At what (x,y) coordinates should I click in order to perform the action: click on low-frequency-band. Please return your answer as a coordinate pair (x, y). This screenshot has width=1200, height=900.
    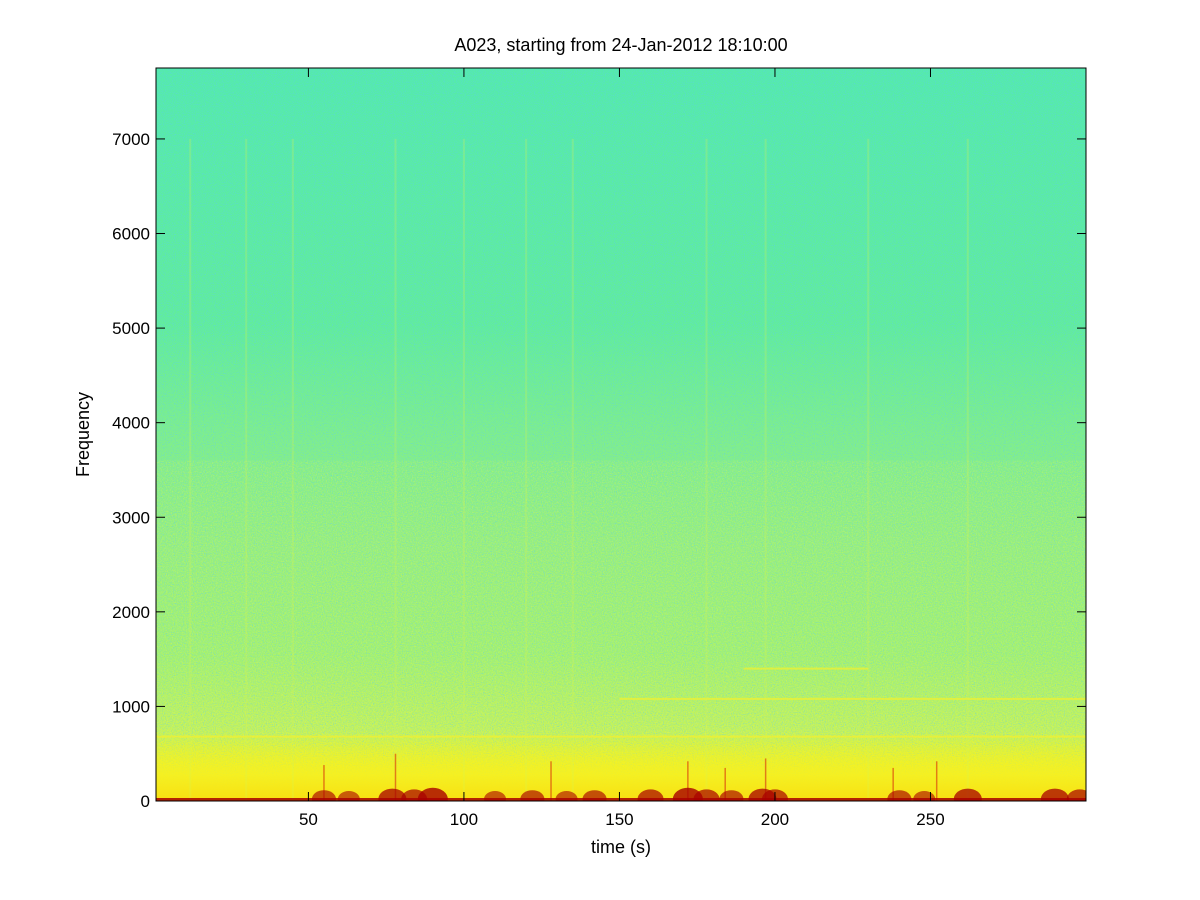
    Looking at the image, I should click on (621, 767).